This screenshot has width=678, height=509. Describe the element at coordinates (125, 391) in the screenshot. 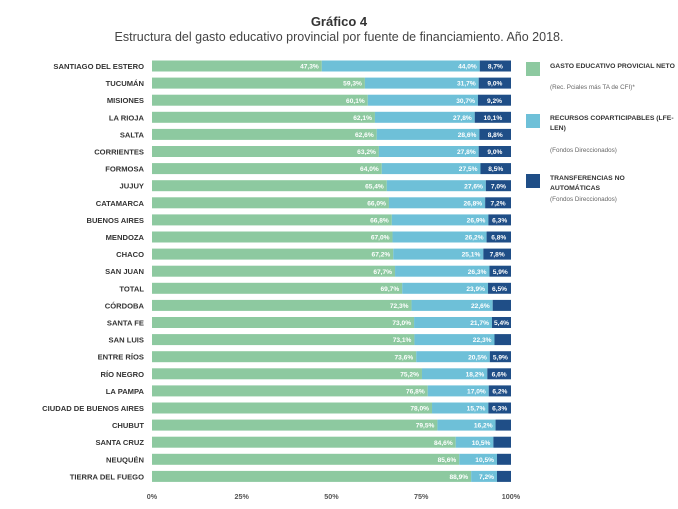

I see `category-label-la-pampa: LA PAMPA` at that location.